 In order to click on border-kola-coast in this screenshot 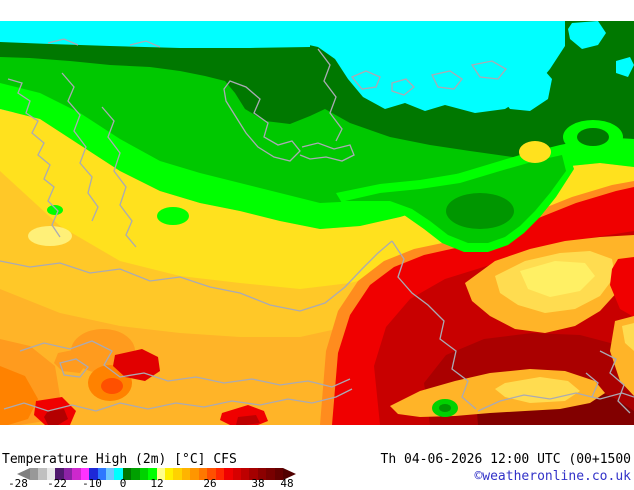, I will do `click(63, 42)`.